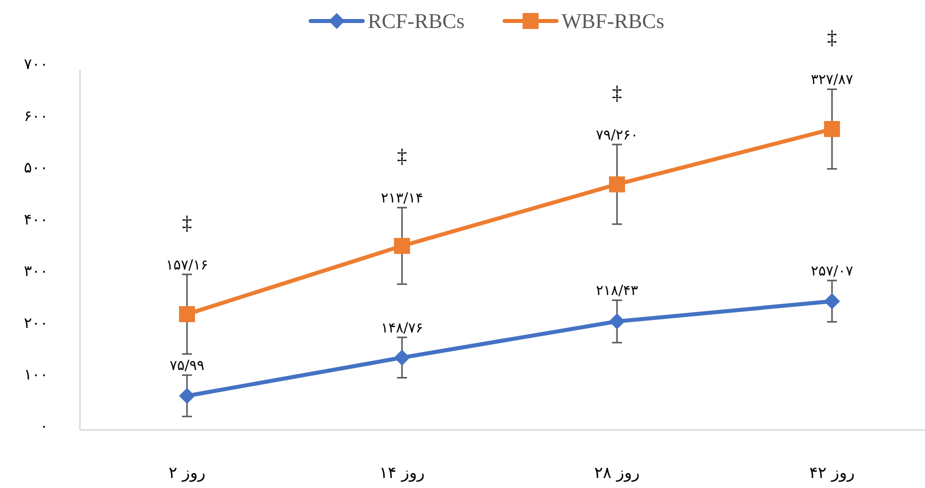 The height and width of the screenshot is (488, 925). I want to click on y-tick-label: ۰, so click(44, 426).